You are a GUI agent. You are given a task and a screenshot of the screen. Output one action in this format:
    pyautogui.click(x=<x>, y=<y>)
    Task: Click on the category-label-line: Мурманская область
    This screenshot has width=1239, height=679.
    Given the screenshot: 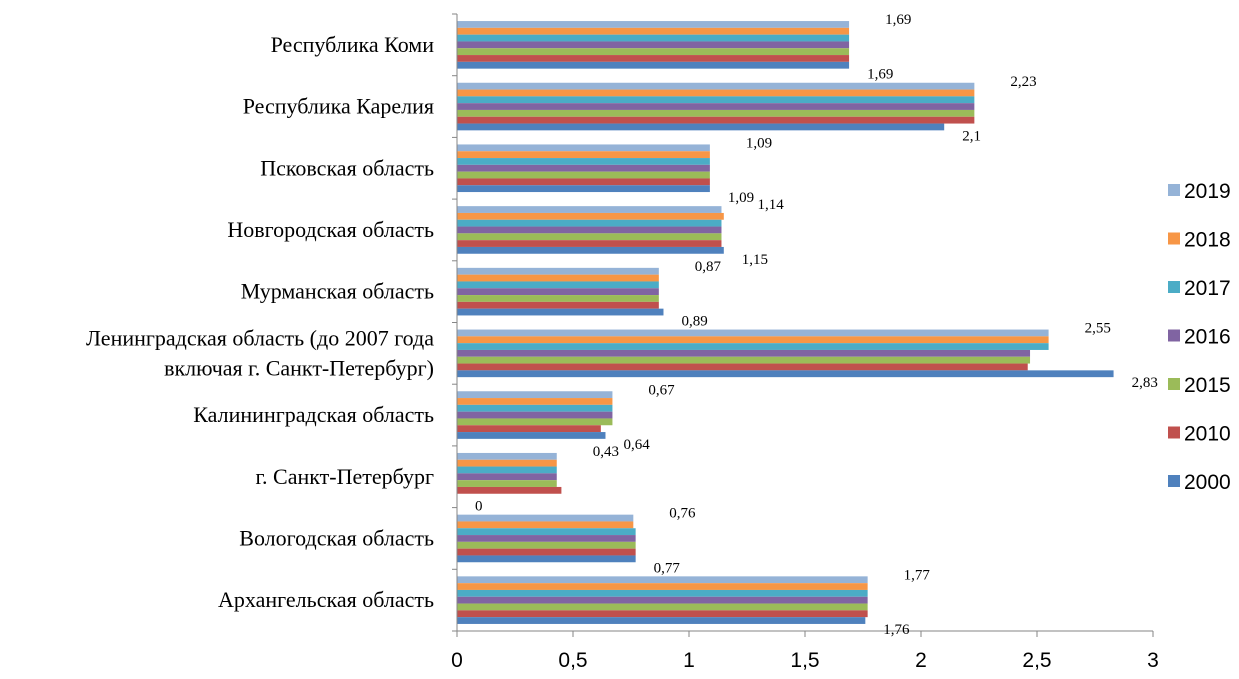 What is the action you would take?
    pyautogui.click(x=337, y=291)
    